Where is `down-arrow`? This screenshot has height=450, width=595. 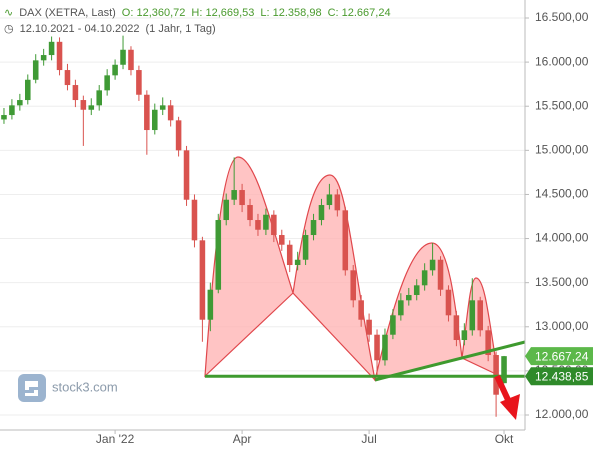 down-arrow is located at coordinates (507, 397).